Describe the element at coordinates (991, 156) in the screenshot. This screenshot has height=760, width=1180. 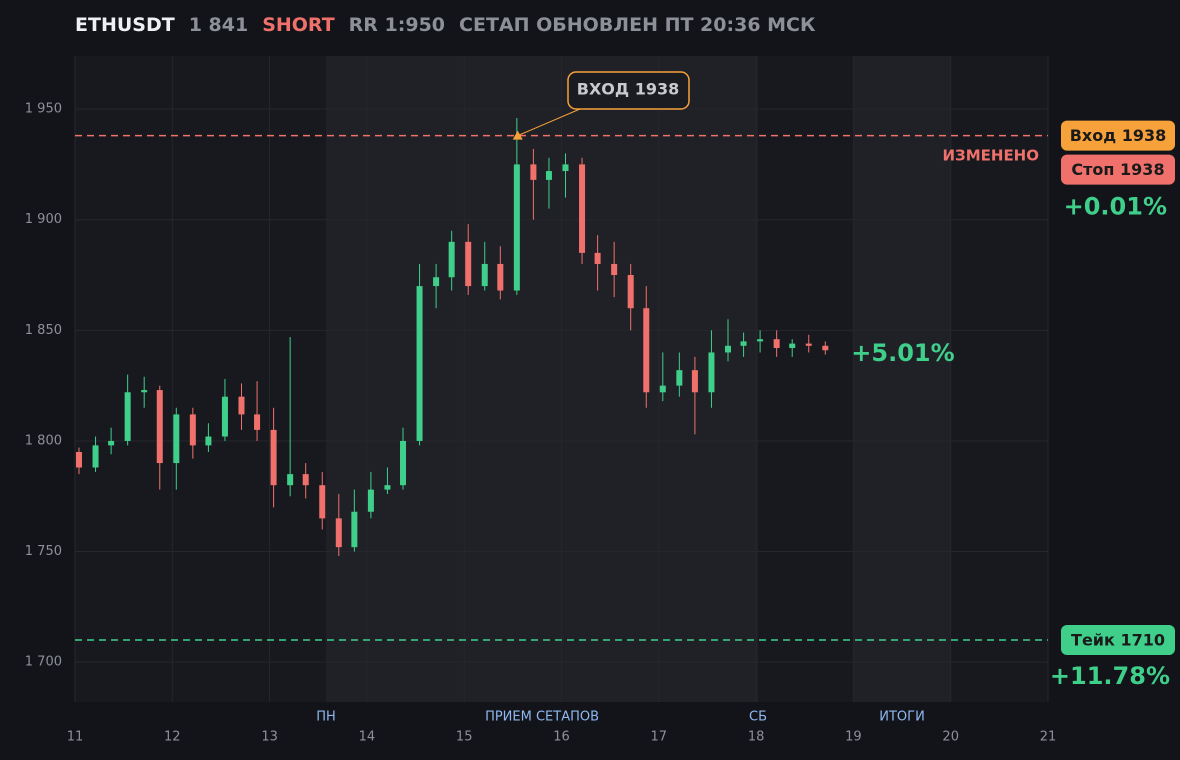
I see `changed-note: ИЗМЕНЕНО` at that location.